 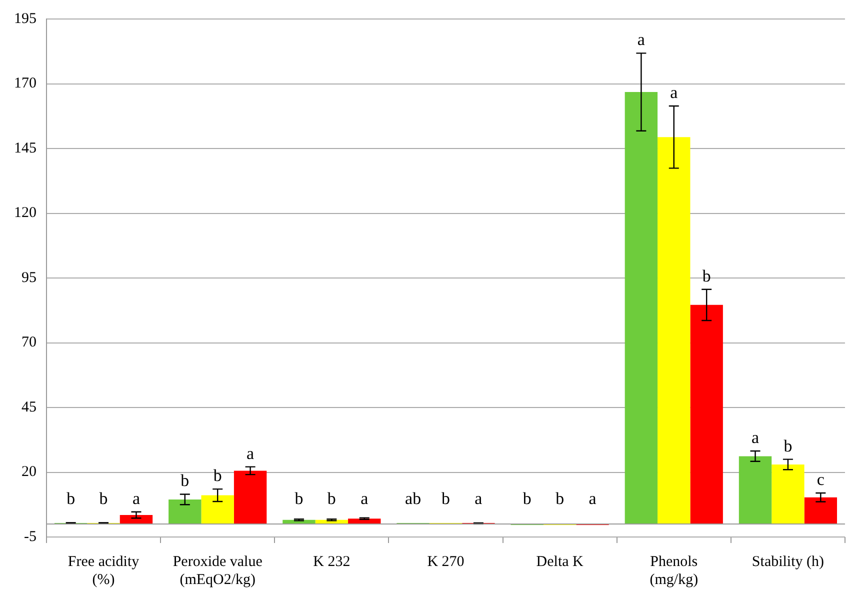 I want to click on x-tick-label: K 270, so click(x=445, y=562).